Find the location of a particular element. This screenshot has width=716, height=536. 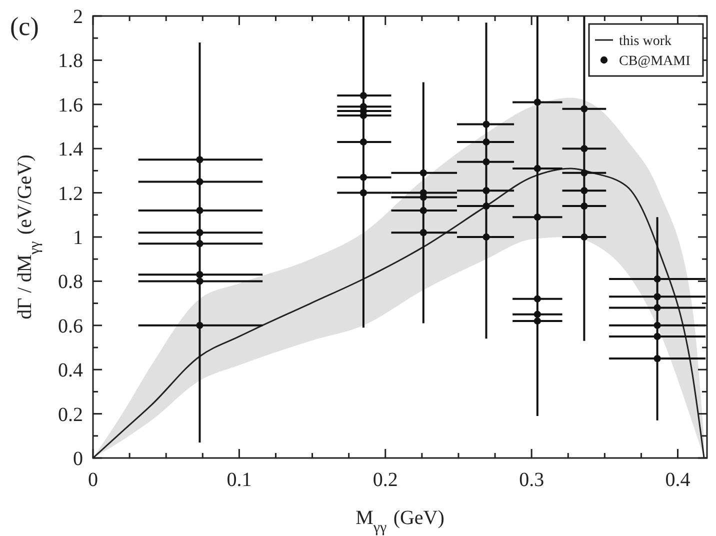

y-tick-label: 1.6 is located at coordinates (70, 105).